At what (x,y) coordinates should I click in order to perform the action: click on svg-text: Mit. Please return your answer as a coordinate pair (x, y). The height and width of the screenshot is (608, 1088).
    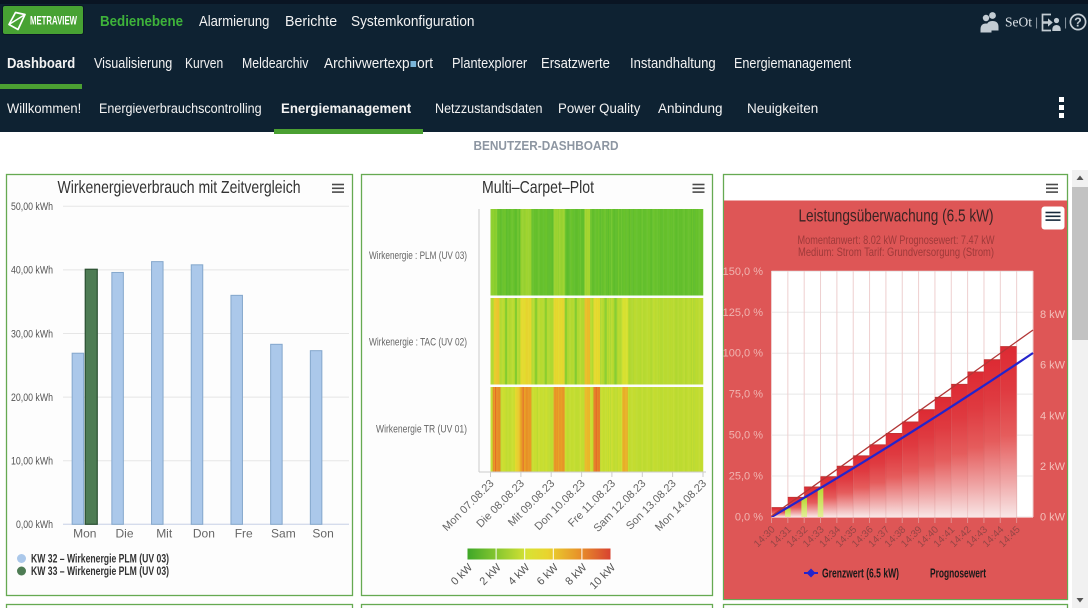
    Looking at the image, I should click on (164, 534).